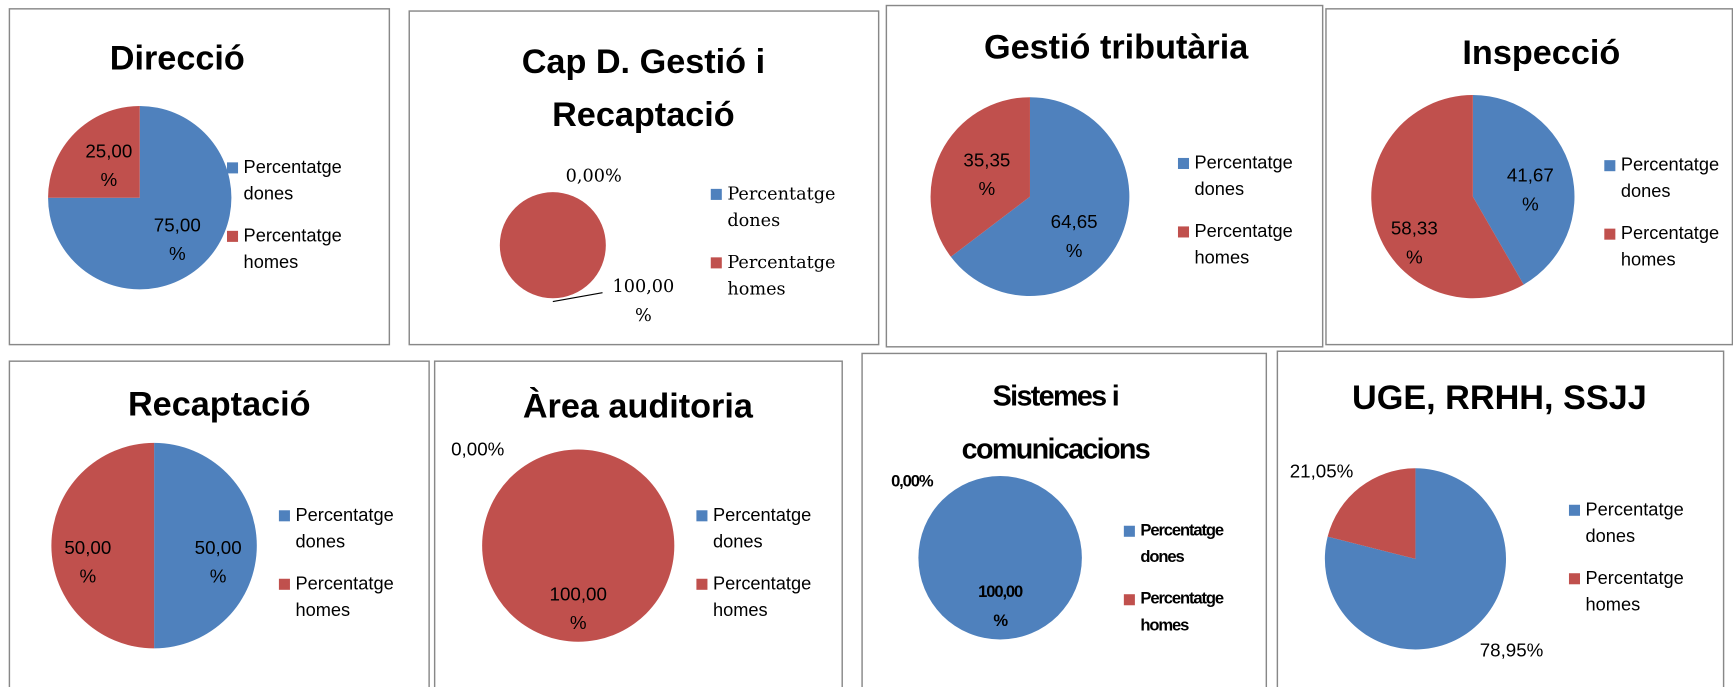 The image size is (1733, 687). Describe the element at coordinates (1074, 236) in the screenshot. I see `data-label: 64,65%` at that location.